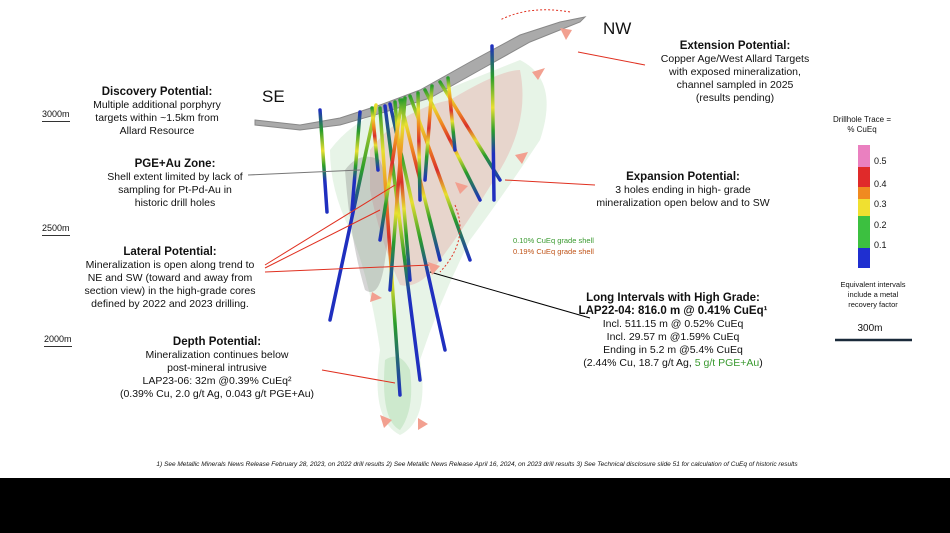  Describe the element at coordinates (217, 381) in the screenshot. I see `callout-line: LAP23-06: 32m @0.39% CuEq²` at that location.